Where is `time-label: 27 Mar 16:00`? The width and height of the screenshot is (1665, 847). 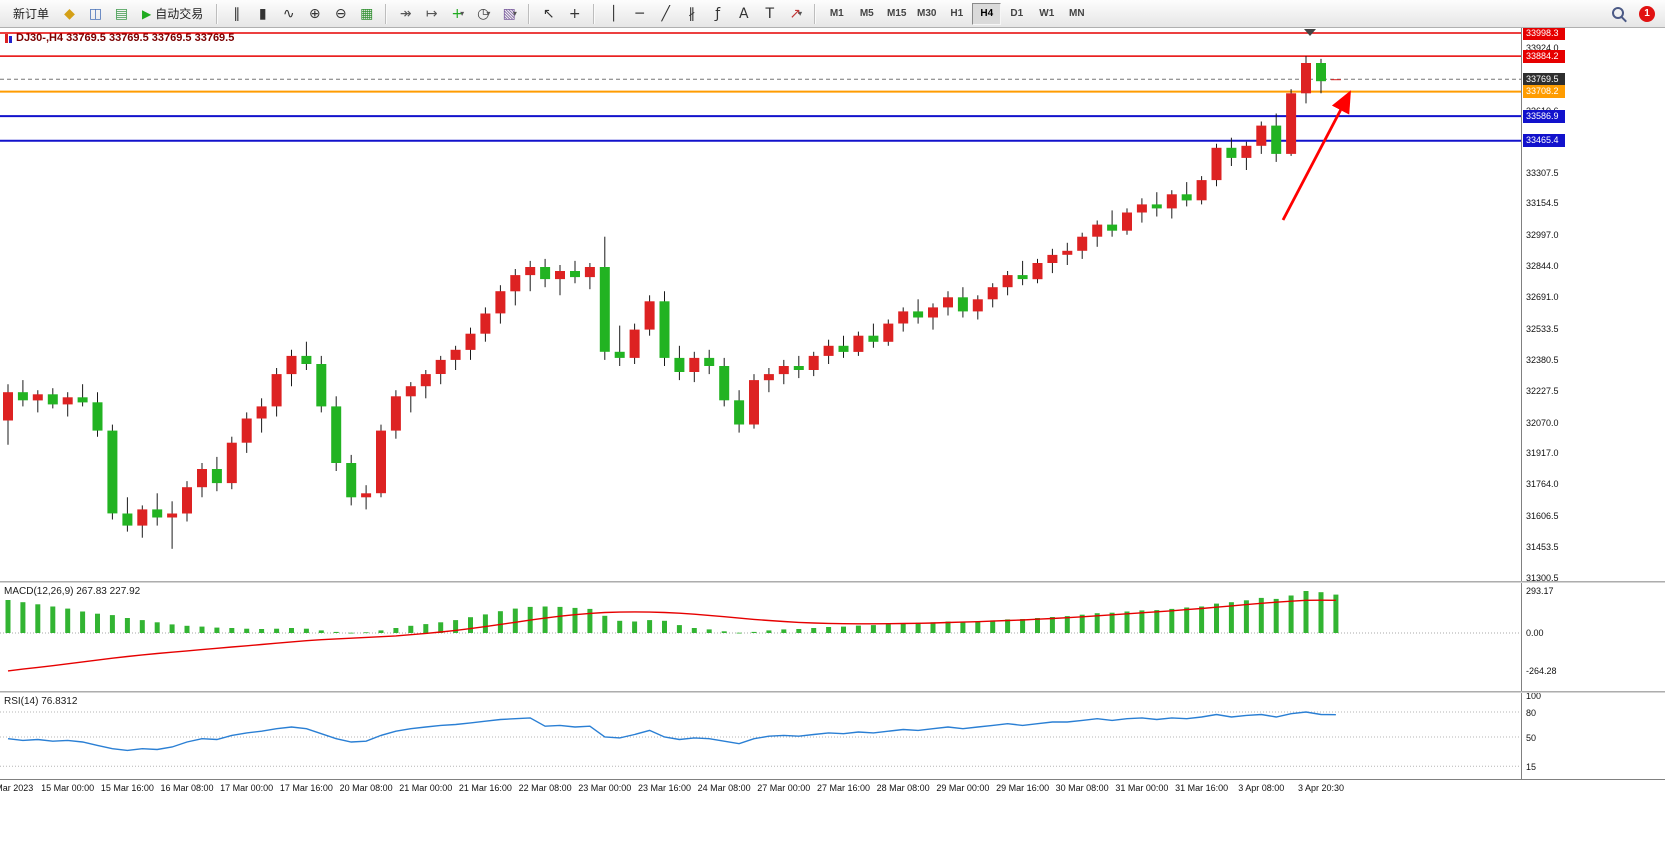
time-label: 27 Mar 16:00 is located at coordinates (843, 788).